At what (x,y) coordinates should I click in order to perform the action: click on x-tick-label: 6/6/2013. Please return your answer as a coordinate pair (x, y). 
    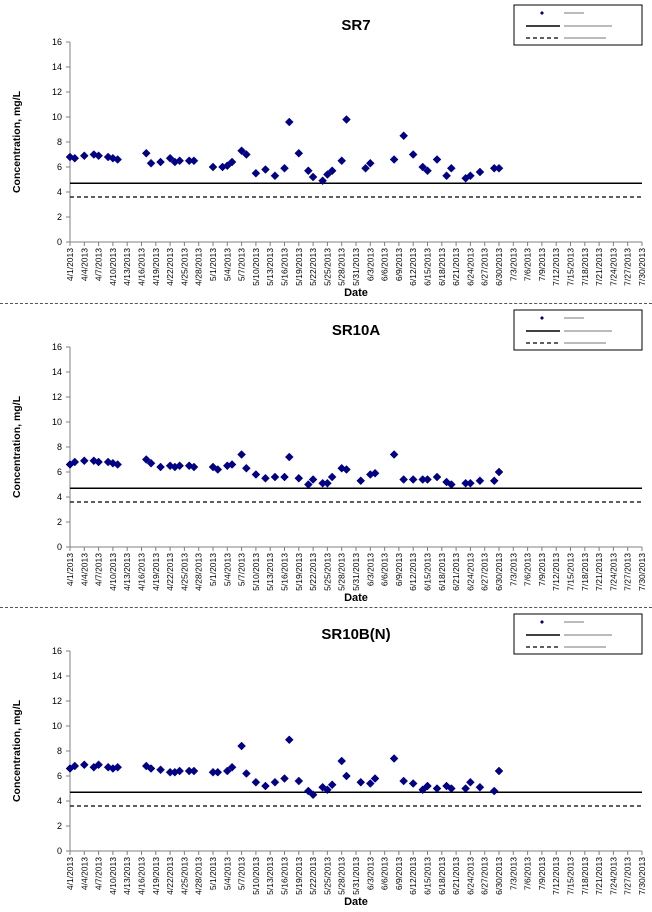
    Looking at the image, I should click on (385, 873).